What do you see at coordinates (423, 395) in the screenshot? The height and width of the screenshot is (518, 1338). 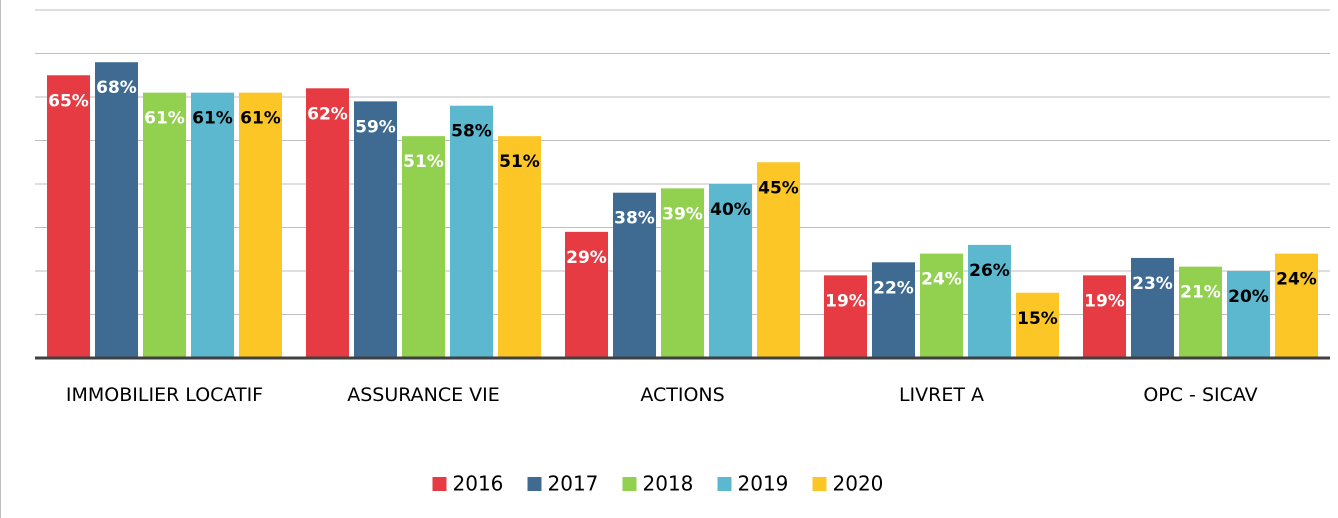 I see `x-tick-label: ASSURANCE VIE` at bounding box center [423, 395].